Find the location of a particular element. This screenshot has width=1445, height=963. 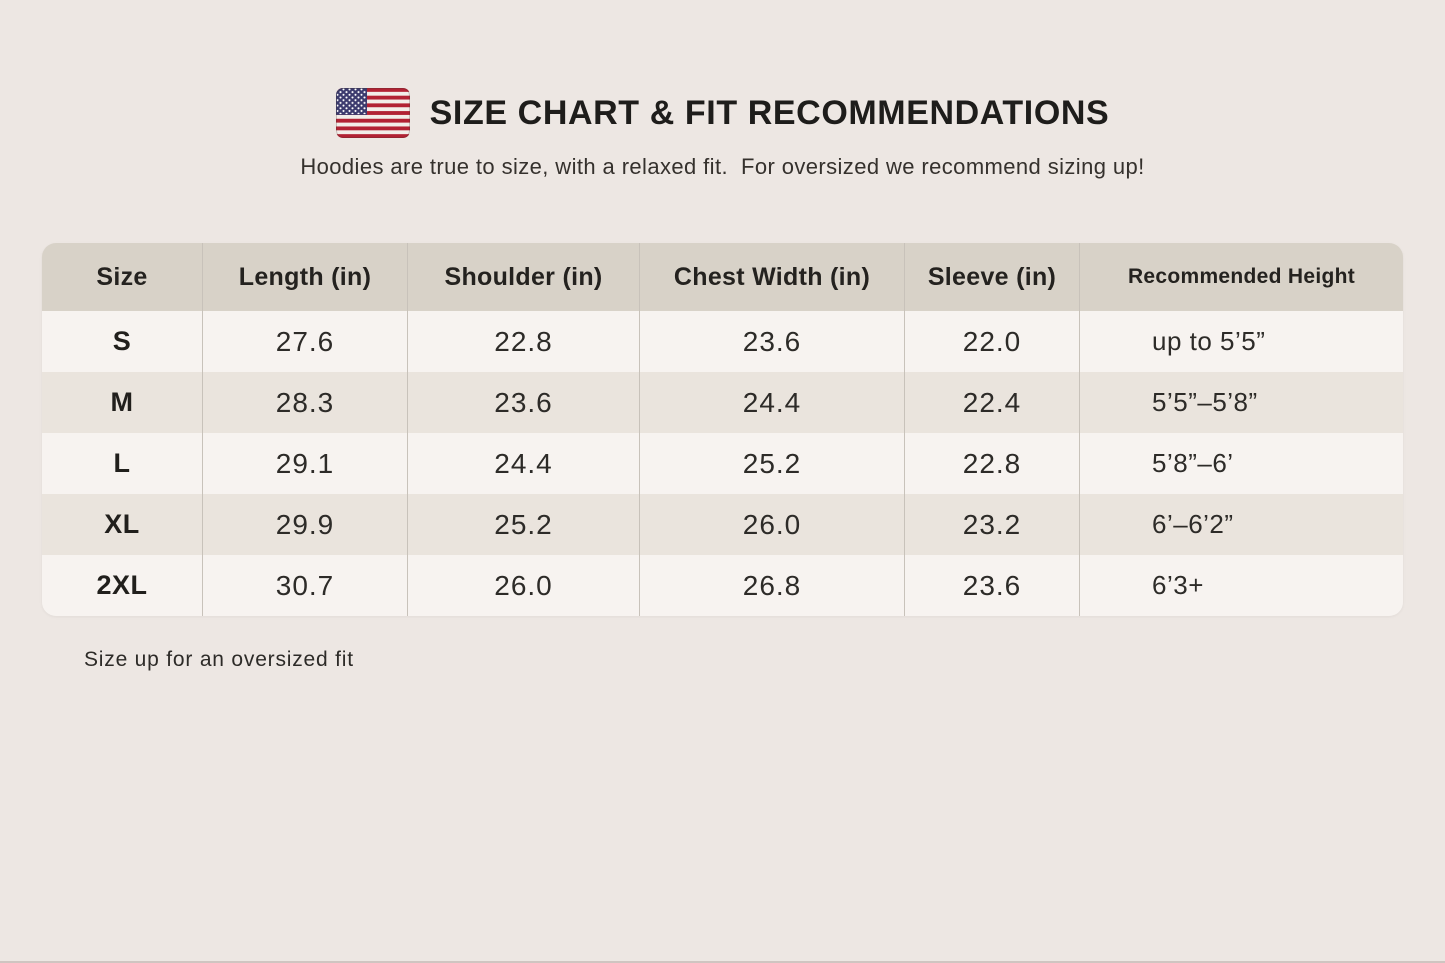

chest-width-cell: 23.6 is located at coordinates (772, 341).